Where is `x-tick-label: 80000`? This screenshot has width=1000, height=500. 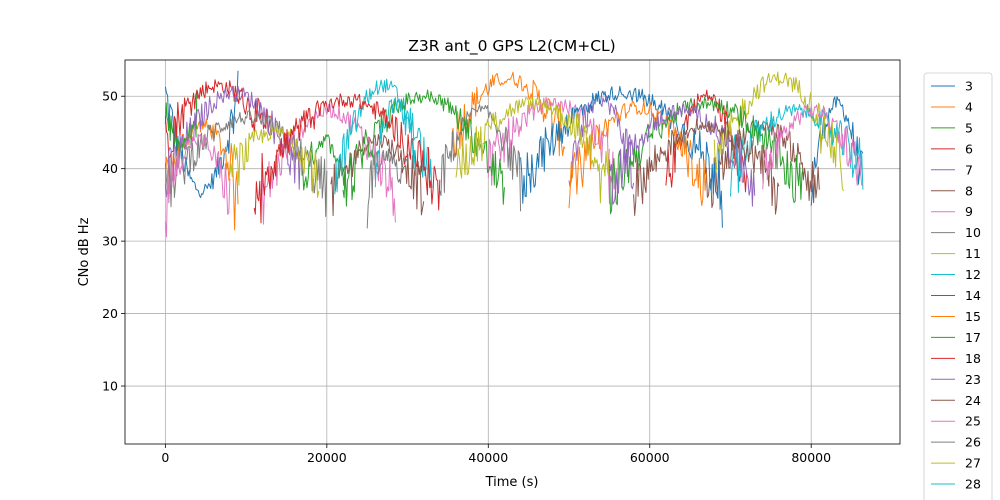 x-tick-label: 80000 is located at coordinates (811, 457).